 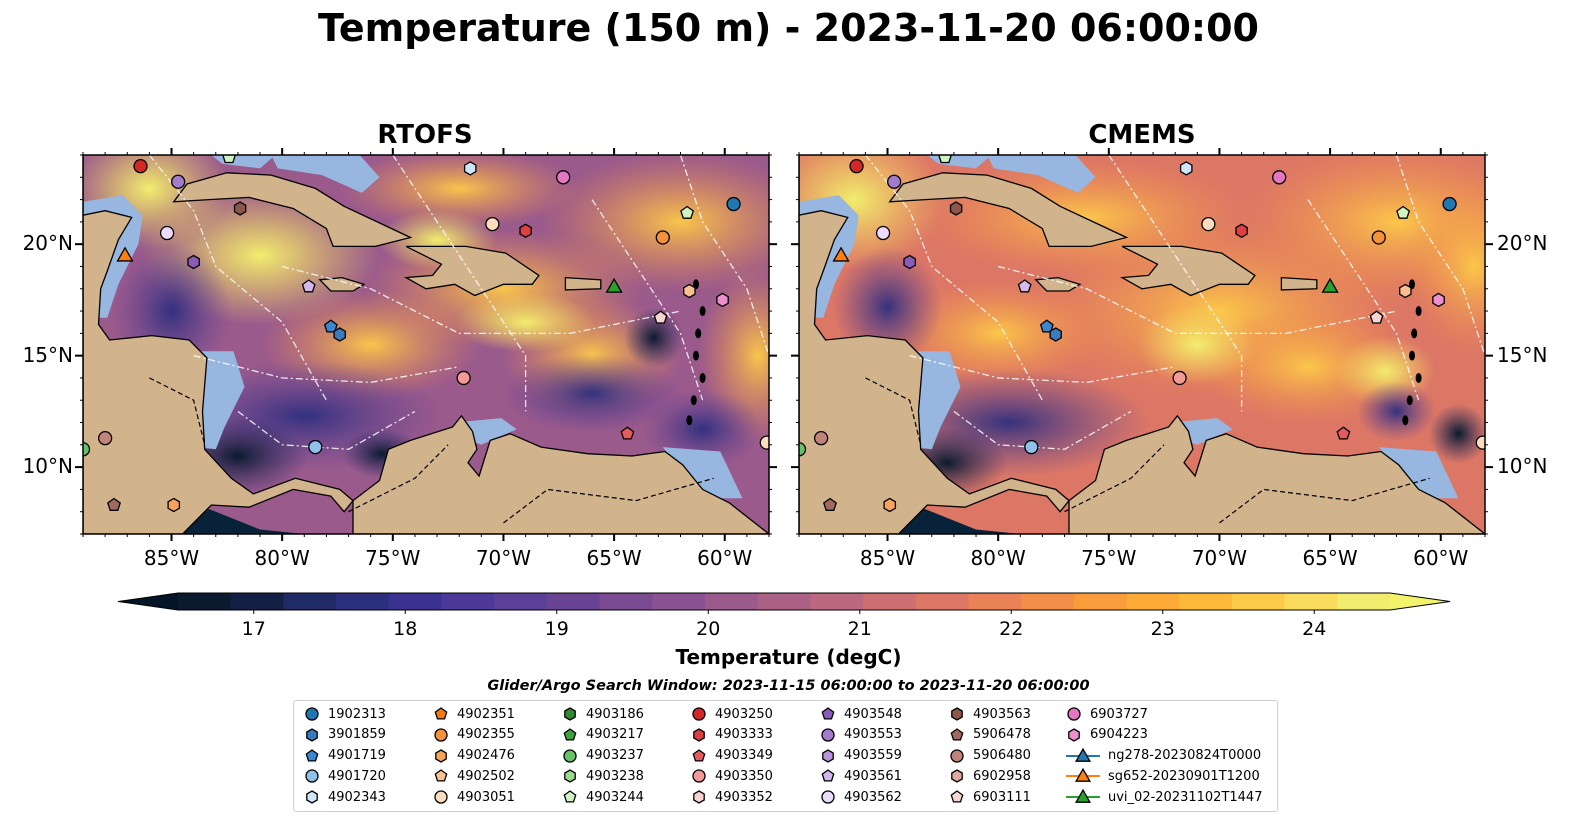 I want to click on legend-item: 4903352, so click(x=732, y=797).